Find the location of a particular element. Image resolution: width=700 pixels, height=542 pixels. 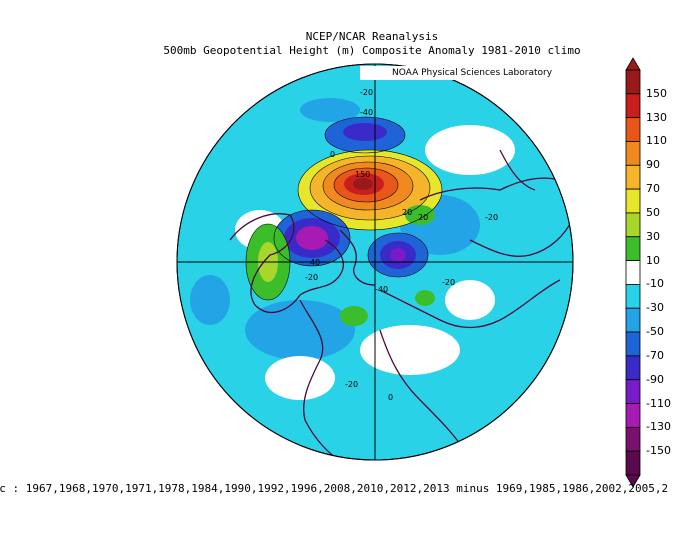

contour-label: 150 is located at coordinates (362, 174).